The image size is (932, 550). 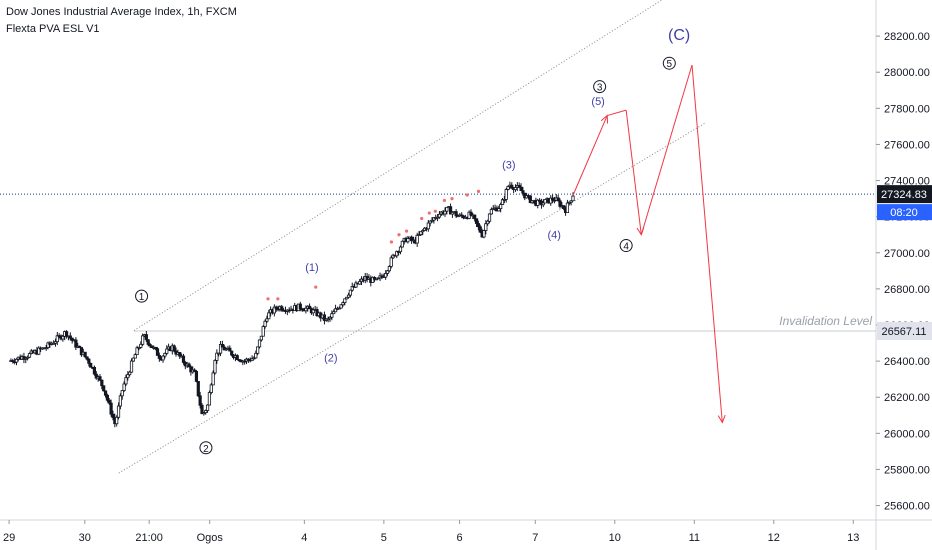 I want to click on x-tick-label: Ogos, so click(x=210, y=538).